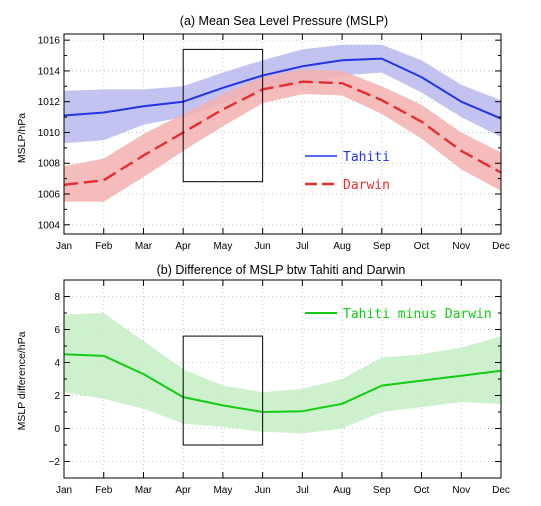 The height and width of the screenshot is (506, 541). What do you see at coordinates (49, 195) in the screenshot?
I see `y-tick-label: 1006` at bounding box center [49, 195].